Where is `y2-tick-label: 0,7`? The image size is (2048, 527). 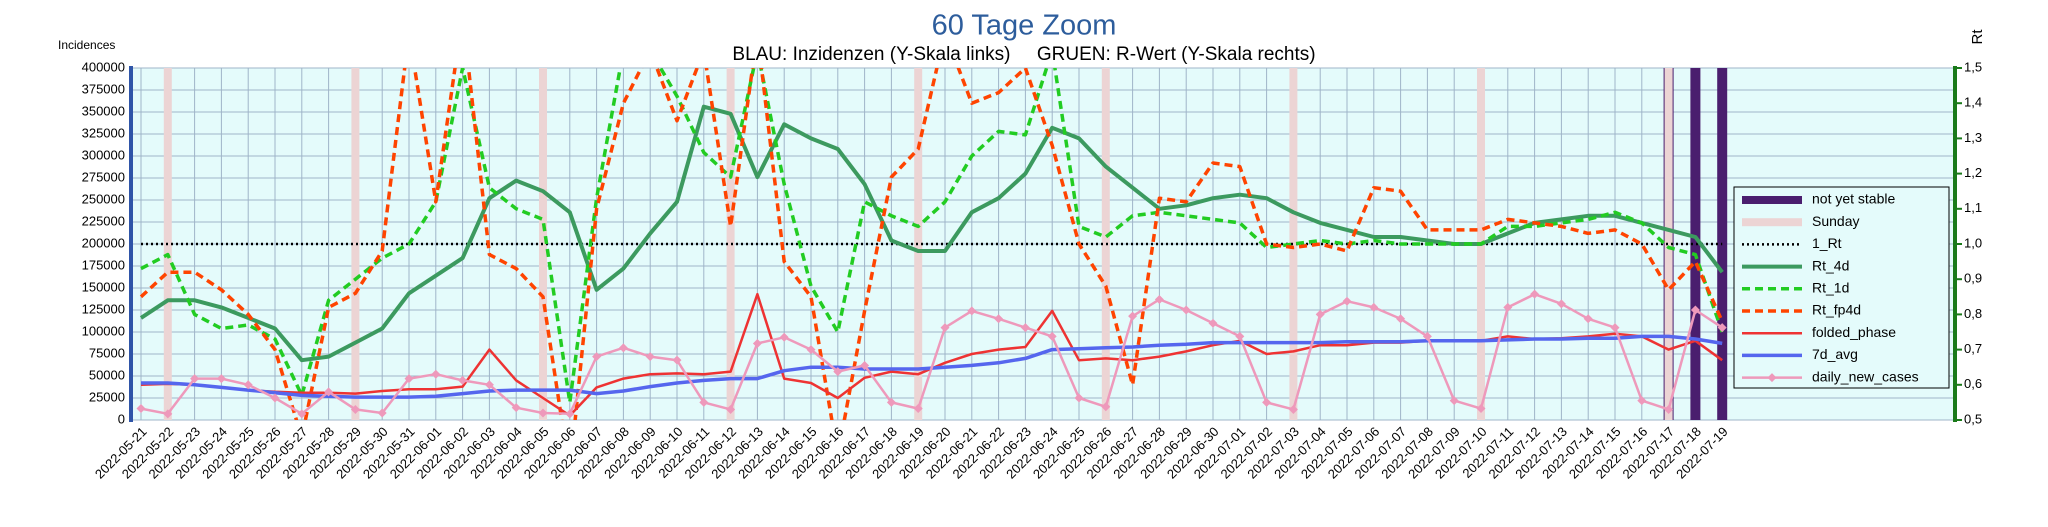
y2-tick-label: 0,7 is located at coordinates (1973, 348).